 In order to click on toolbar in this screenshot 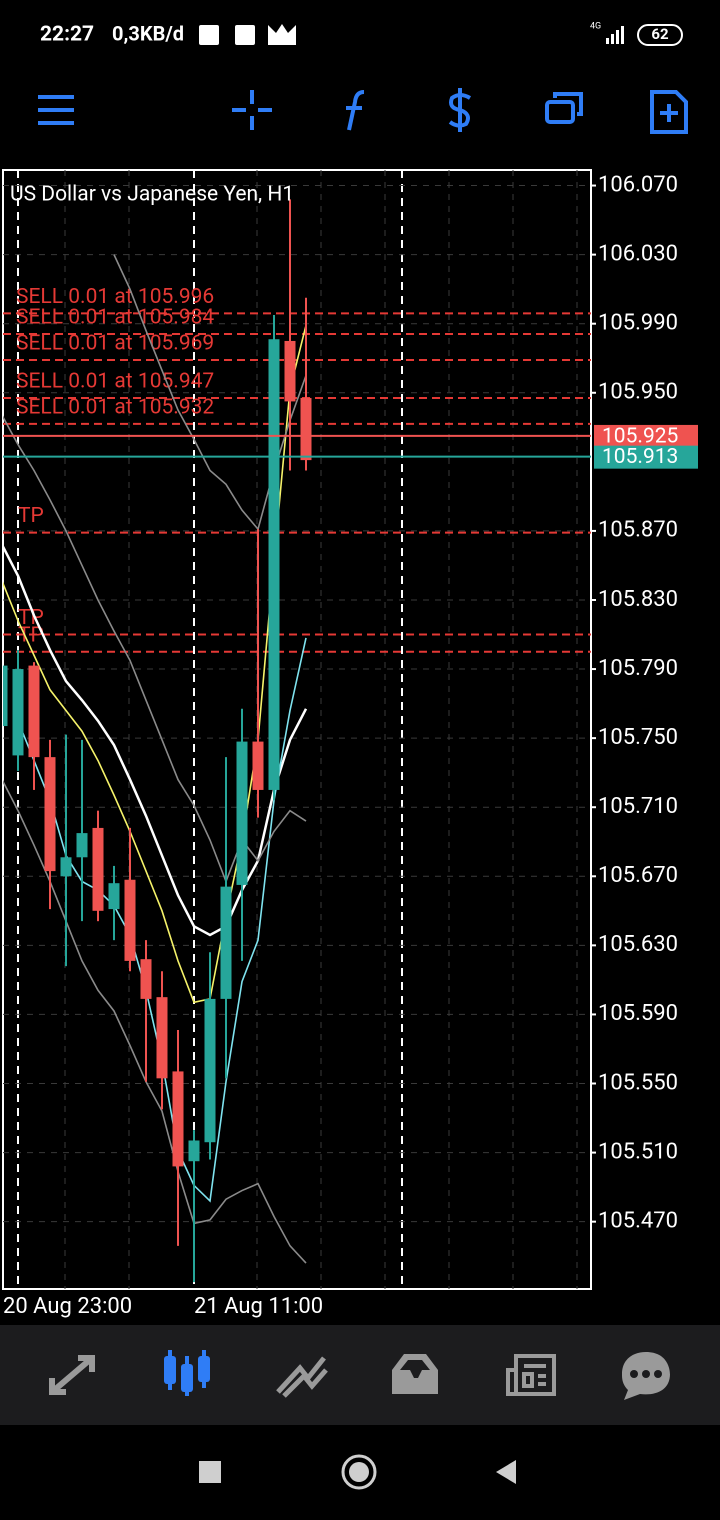, I will do `click(363, 111)`.